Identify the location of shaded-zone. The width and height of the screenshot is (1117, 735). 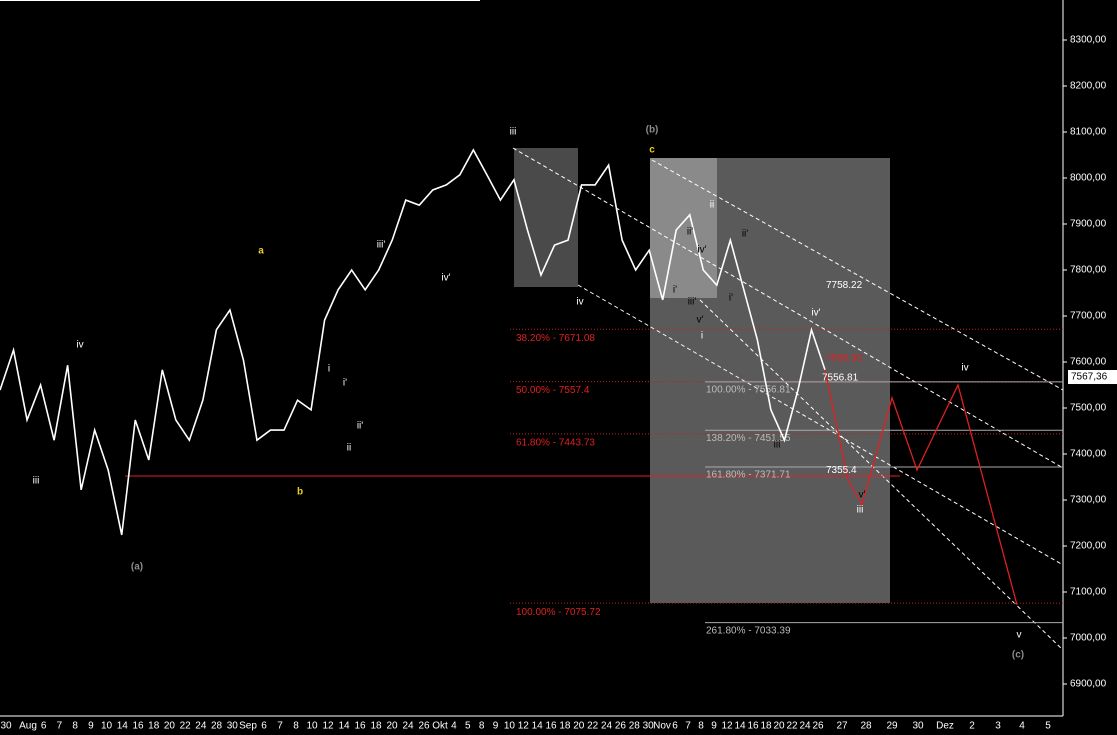
(683, 228).